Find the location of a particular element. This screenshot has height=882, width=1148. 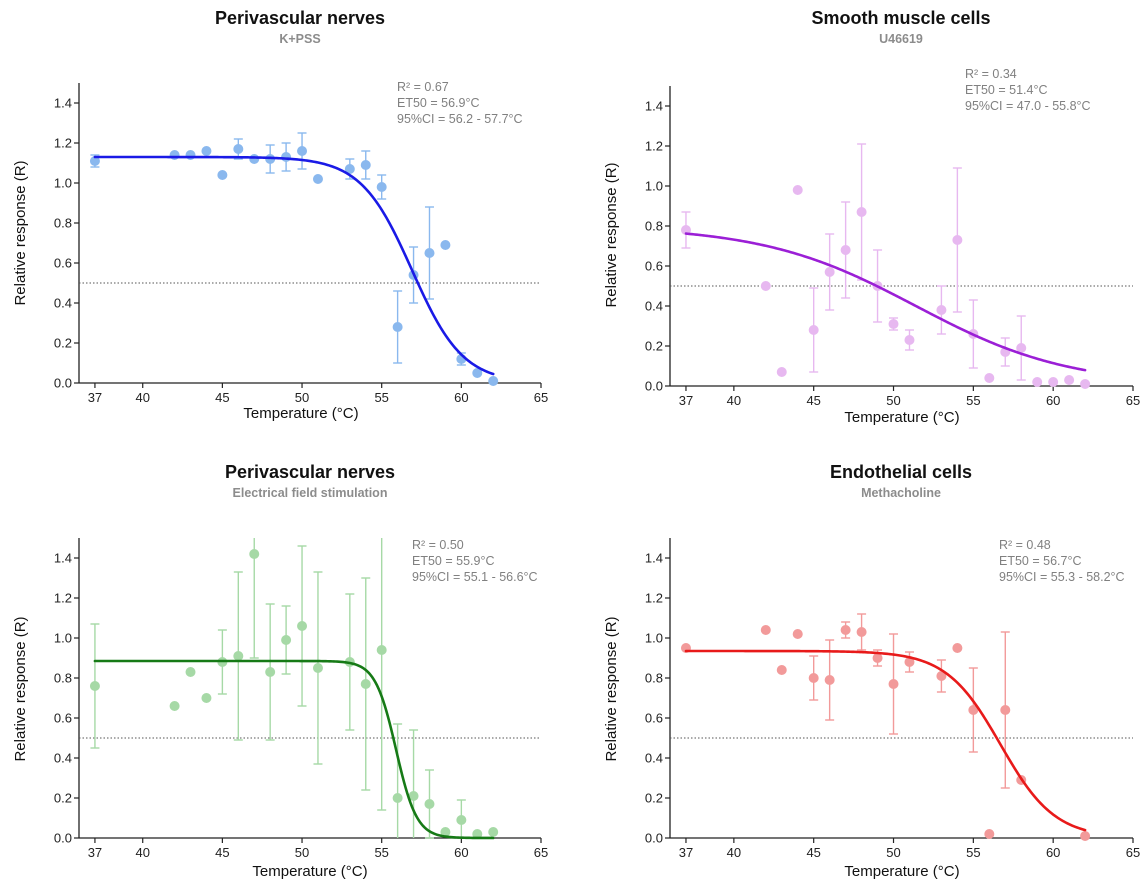

stat-ci: 95%CI = 56.2 - 57.7°C is located at coordinates (460, 119).